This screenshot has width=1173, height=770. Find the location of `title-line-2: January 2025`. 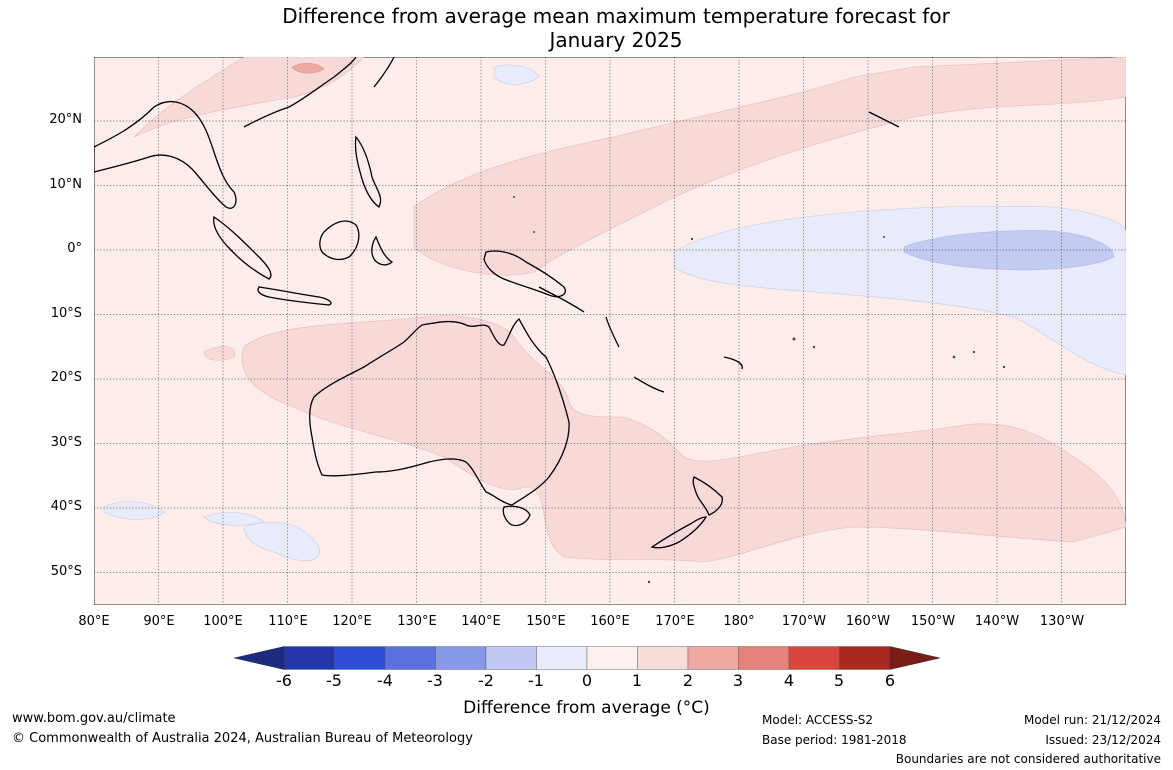

title-line-2: January 2025 is located at coordinates (616, 40).